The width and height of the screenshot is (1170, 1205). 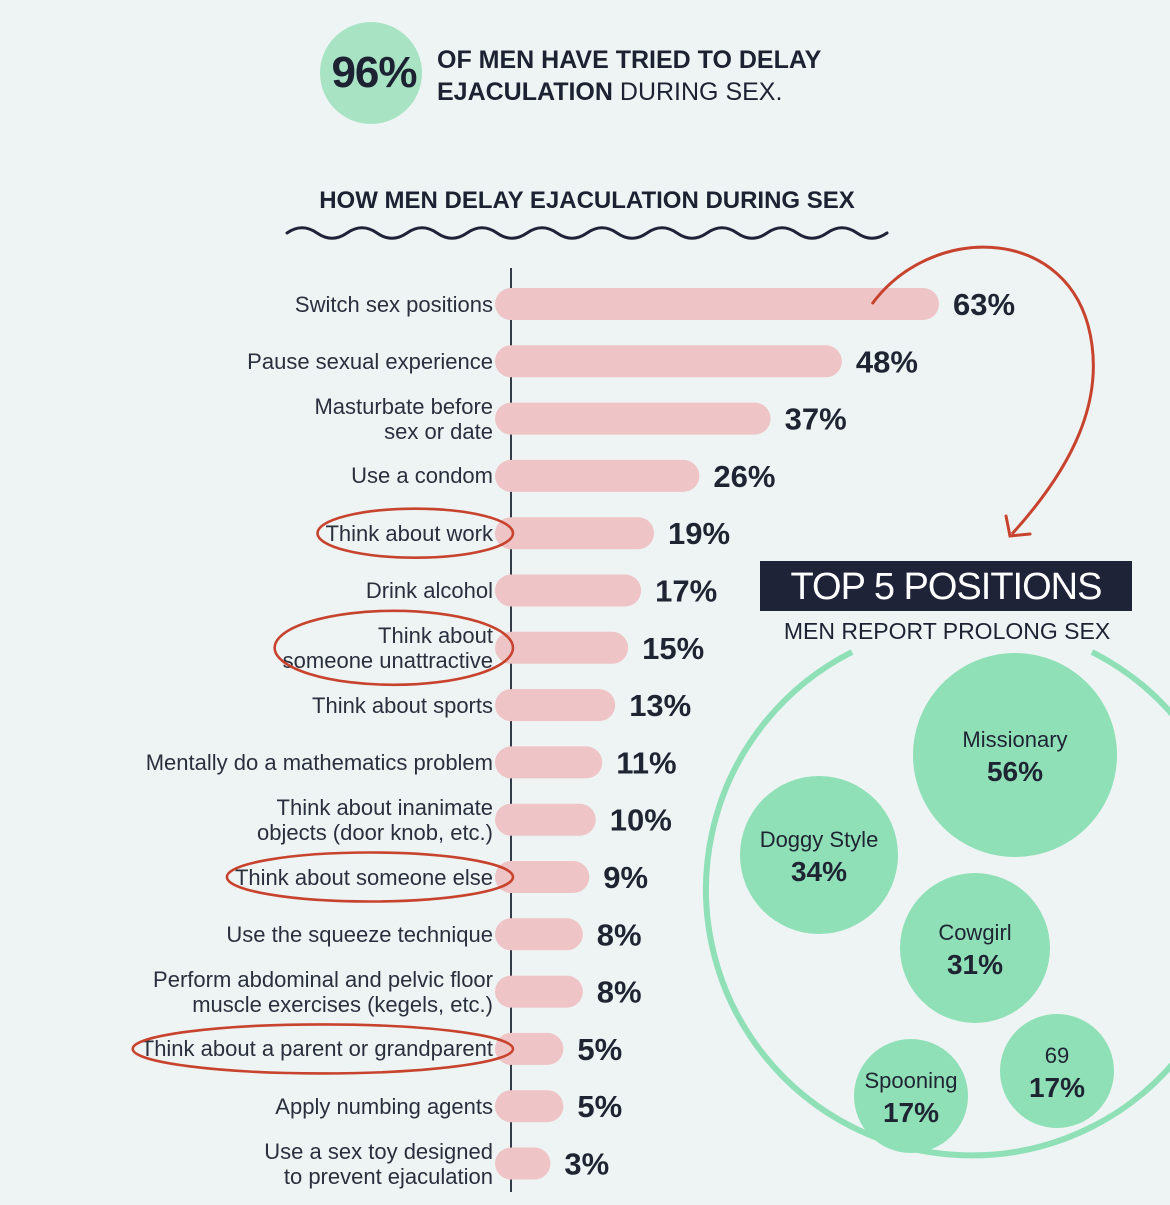 I want to click on bar-value-label-12: 8%, so click(x=619, y=992).